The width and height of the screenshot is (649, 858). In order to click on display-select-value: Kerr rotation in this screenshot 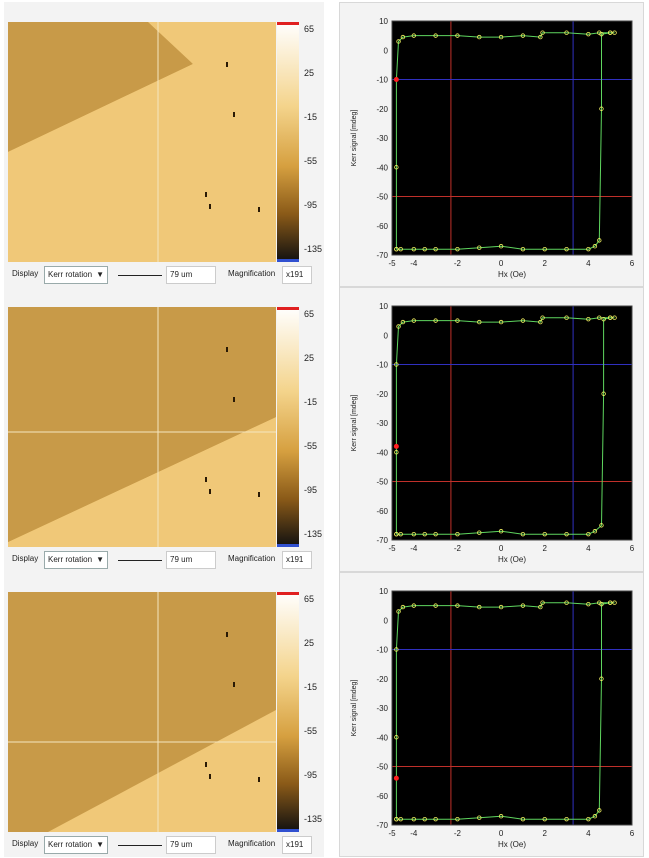, I will do `click(70, 844)`.